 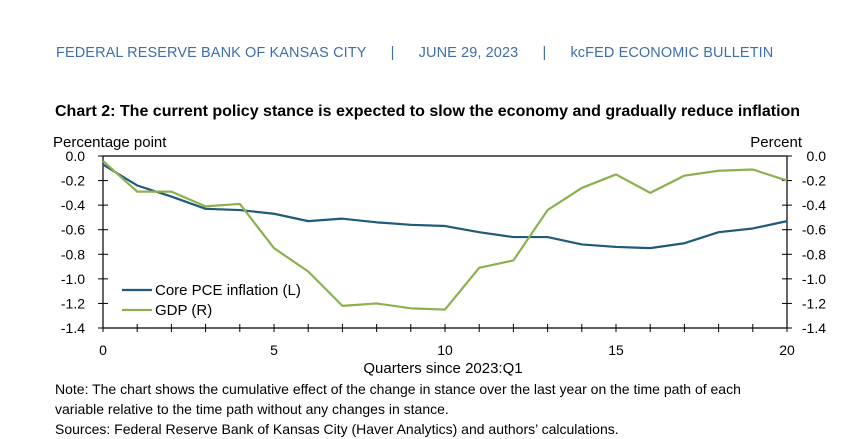 What do you see at coordinates (76, 156) in the screenshot?
I see `y-tick-label-left: 0.0` at bounding box center [76, 156].